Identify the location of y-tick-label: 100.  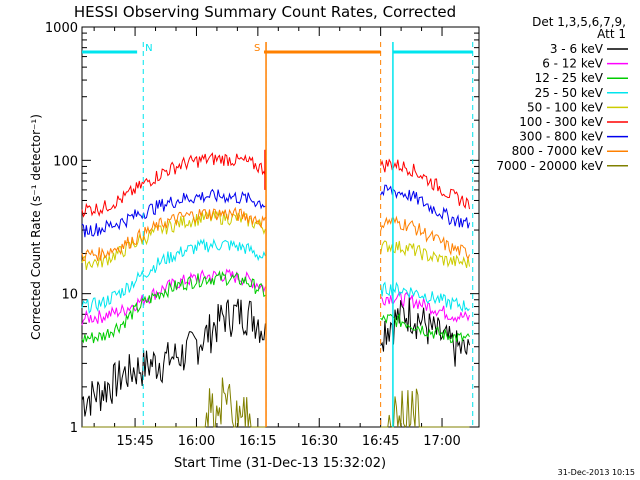
(65, 161).